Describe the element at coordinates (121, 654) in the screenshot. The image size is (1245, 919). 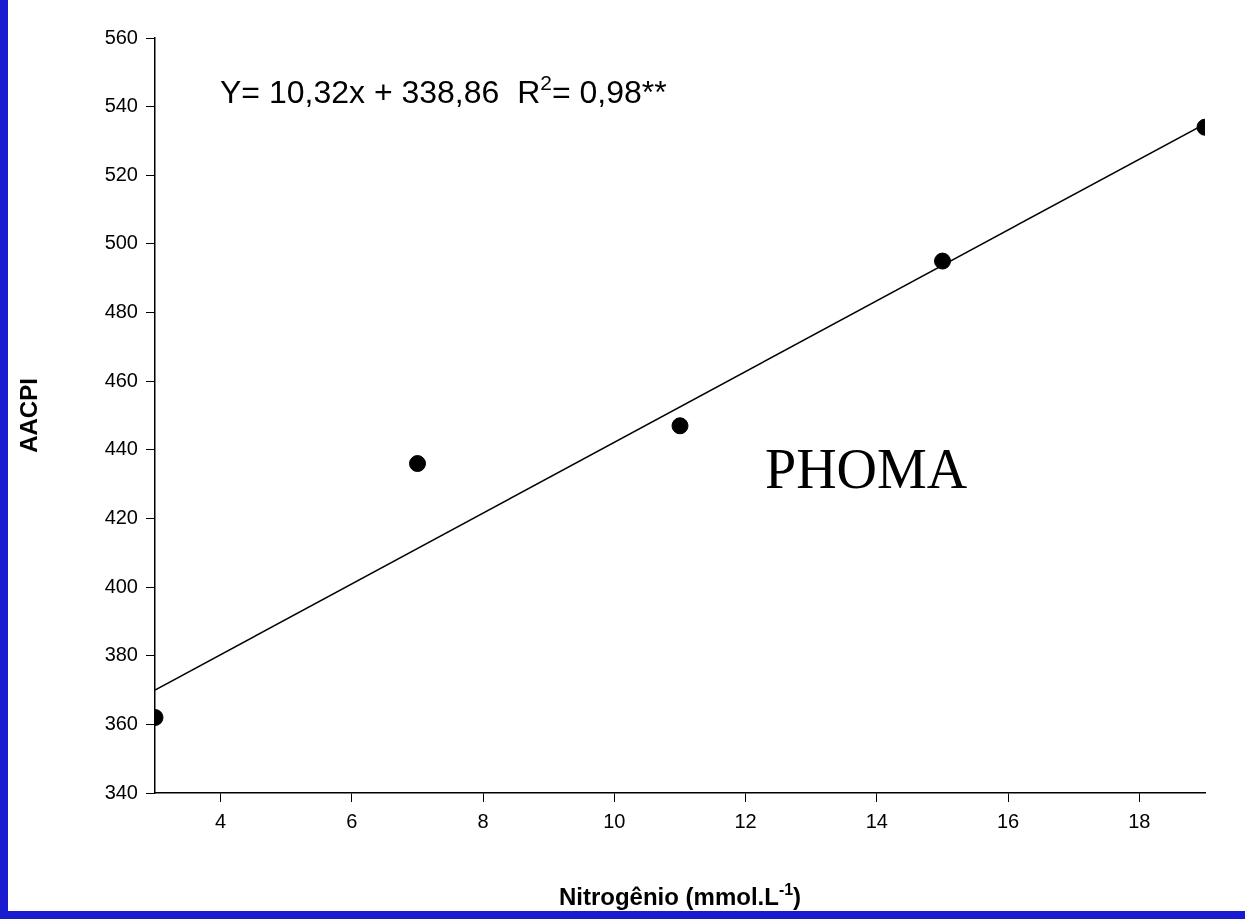
I see `y-tick-label: 380` at that location.